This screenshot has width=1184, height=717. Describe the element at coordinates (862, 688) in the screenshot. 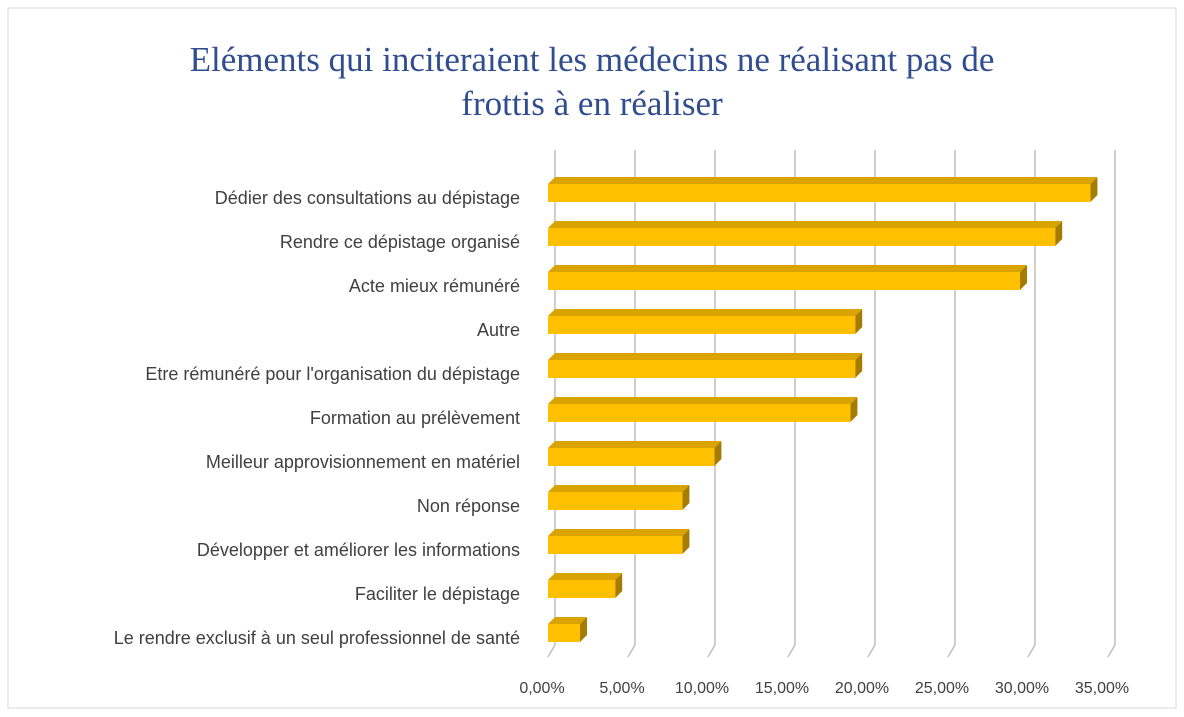

I see `x-tick-label: 20,00%` at that location.